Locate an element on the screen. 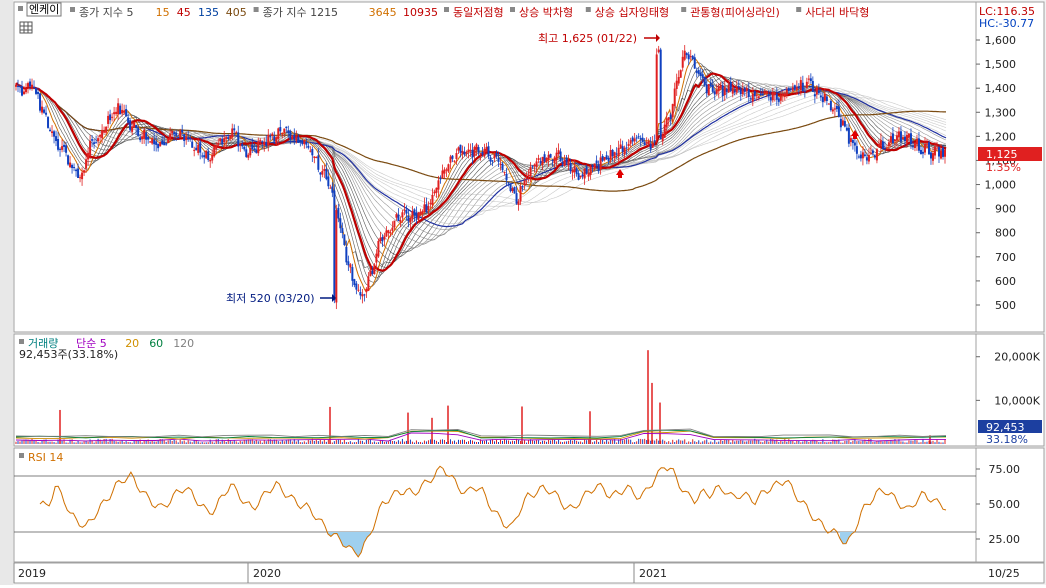 The width and height of the screenshot is (1046, 588). price-tick-label-4: 900 is located at coordinates (1005, 209).